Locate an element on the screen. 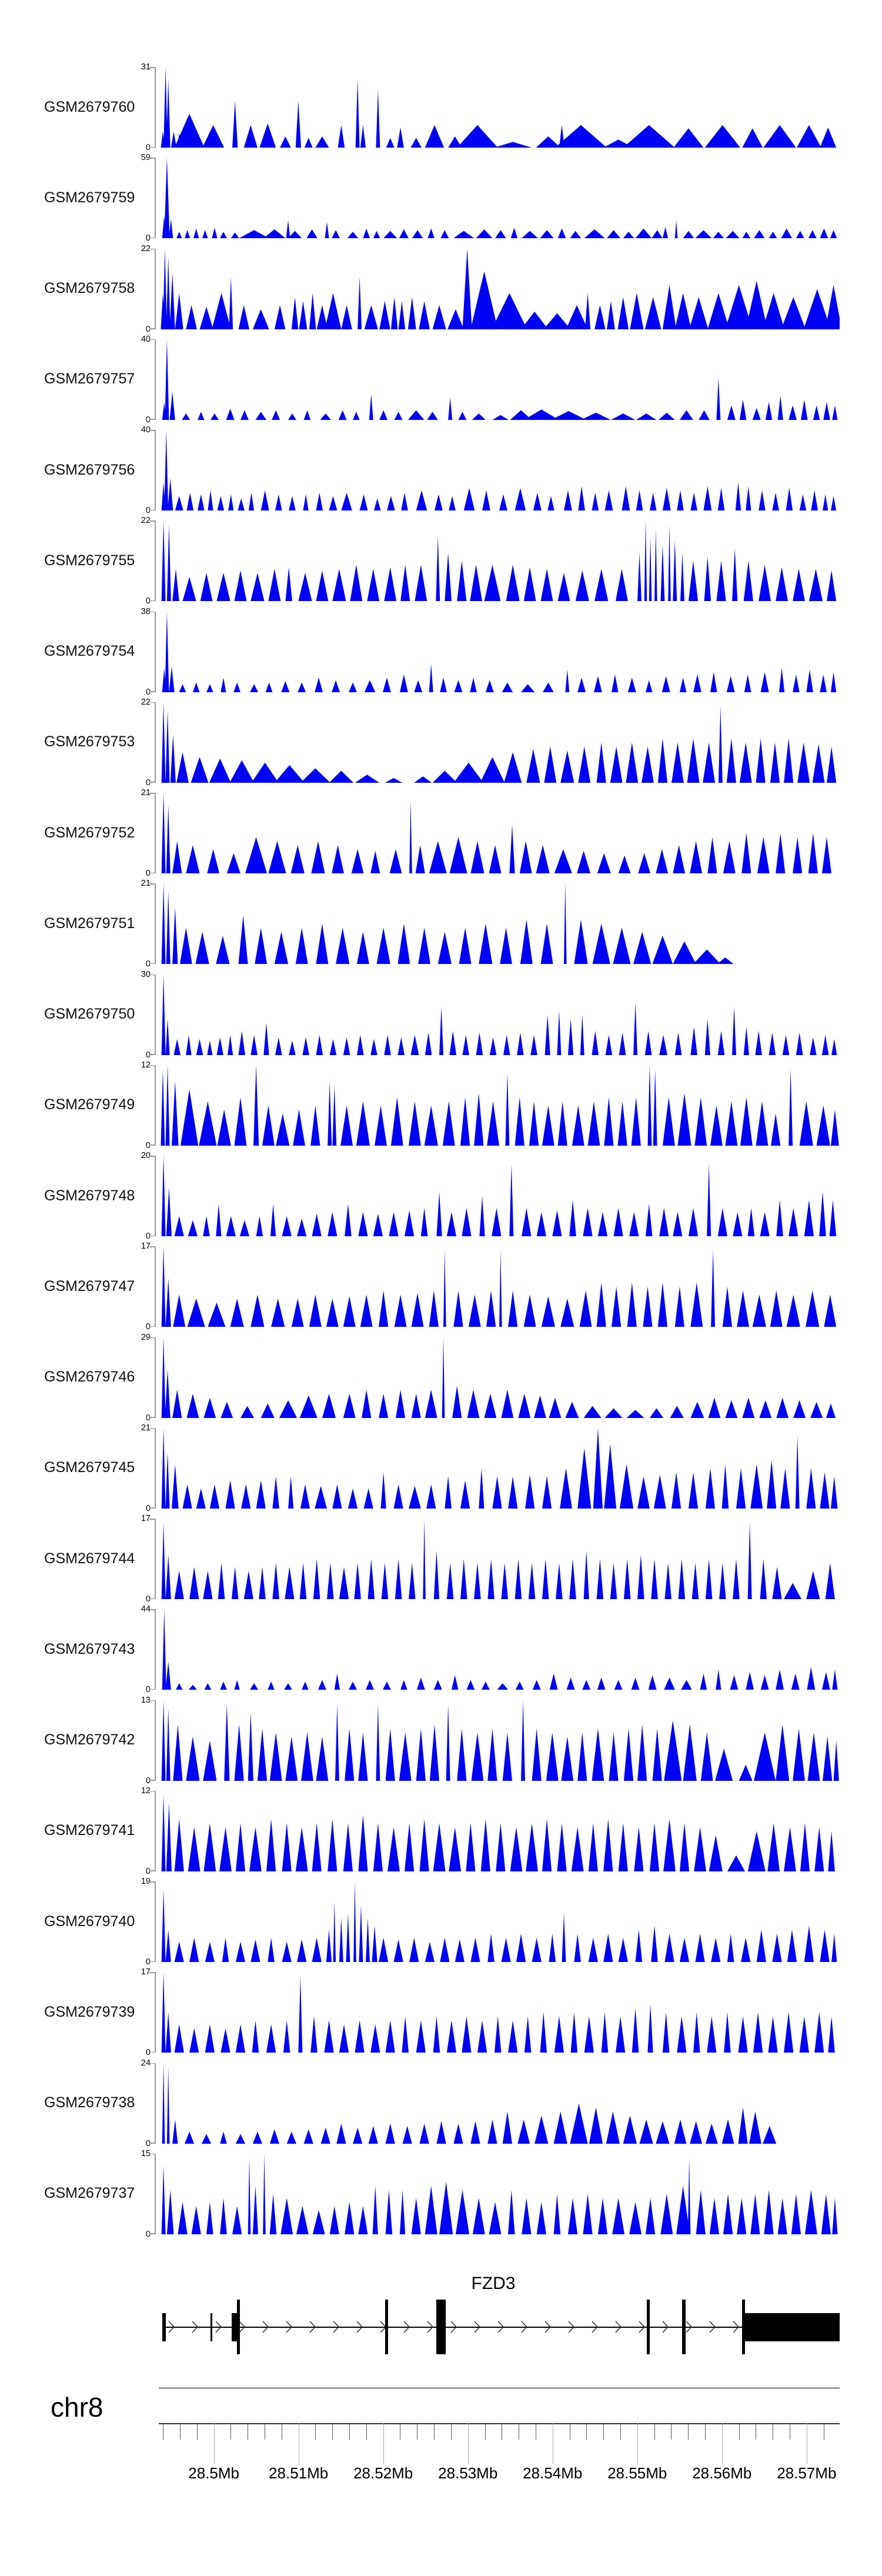 The image size is (882, 2576). track-label: GSM2679750 is located at coordinates (89, 1014).